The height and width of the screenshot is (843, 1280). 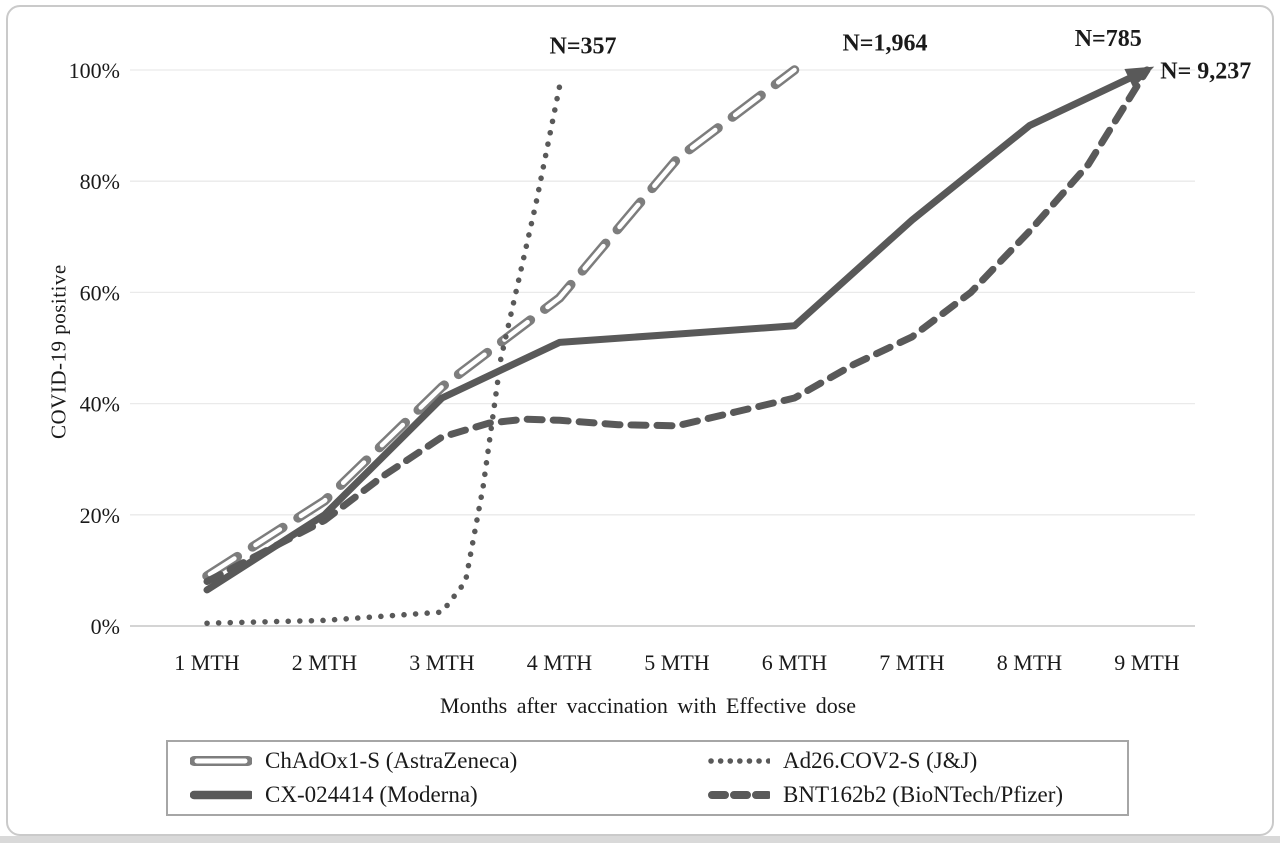 I want to click on x-tick-label: 6 MTH, so click(x=795, y=662).